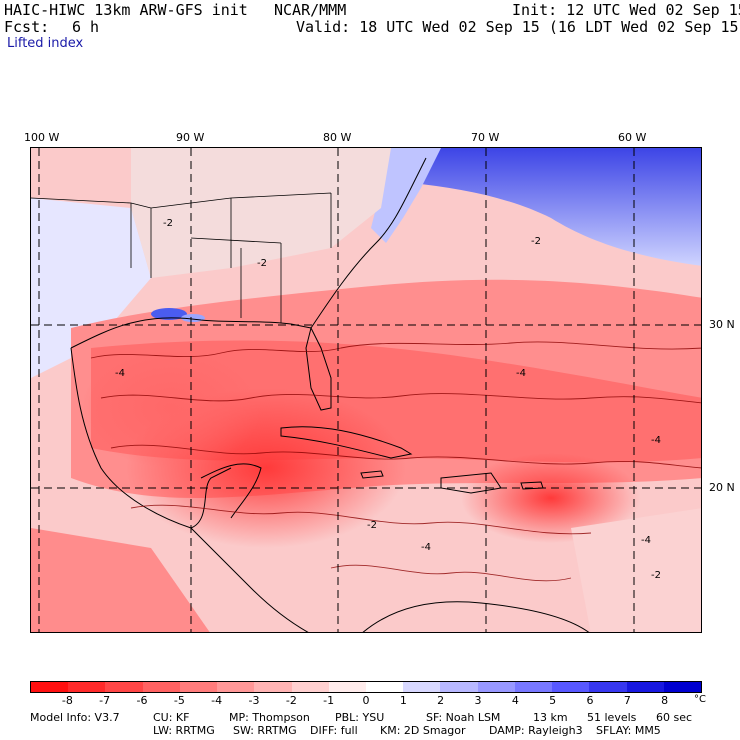 This screenshot has height=740, width=740. What do you see at coordinates (91, 288) in the screenshot?
I see `continental-region-west` at bounding box center [91, 288].